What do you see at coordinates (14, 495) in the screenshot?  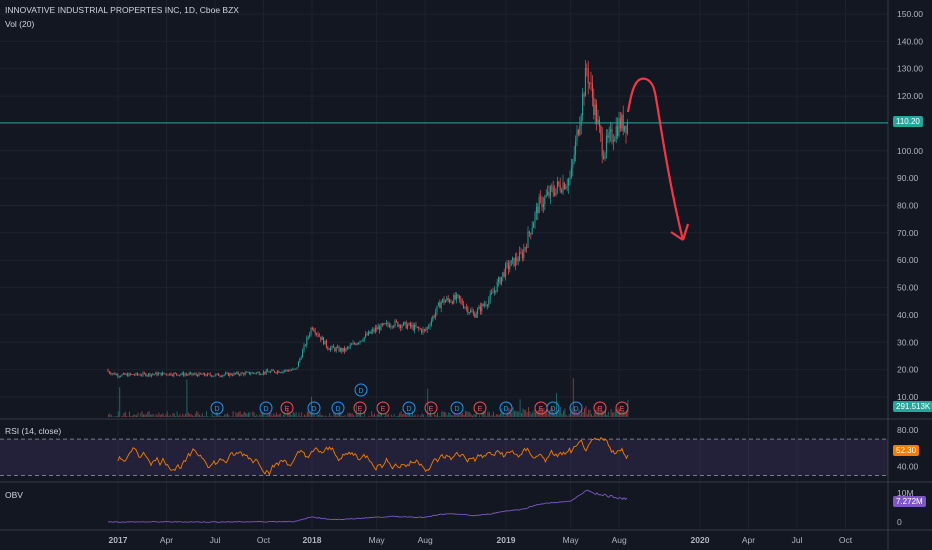 I see `obv-indicator-label: OBV` at bounding box center [14, 495].